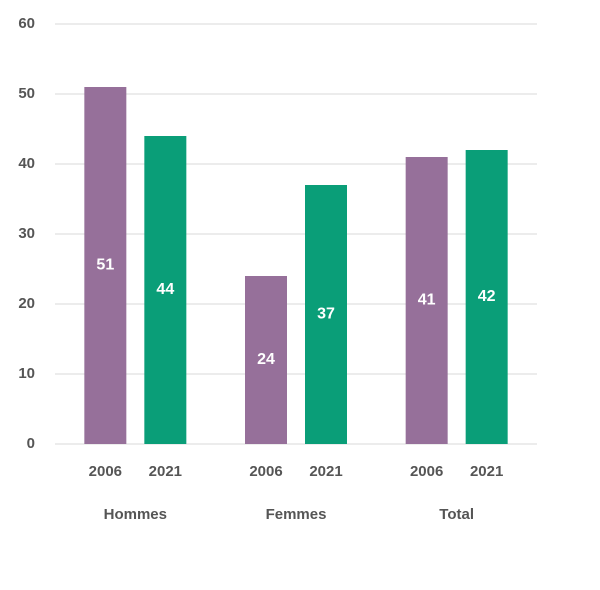 This screenshot has width=600, height=590. What do you see at coordinates (26, 373) in the screenshot?
I see `y-tick-label: 10` at bounding box center [26, 373].